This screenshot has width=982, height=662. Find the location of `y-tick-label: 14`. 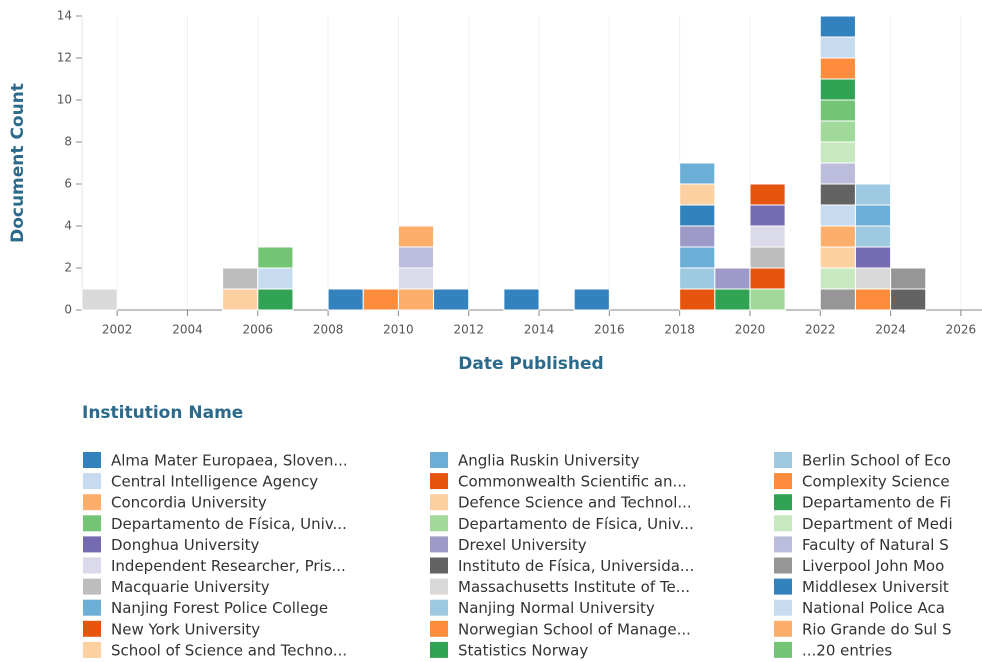

y-tick-label: 14 is located at coordinates (64, 16).